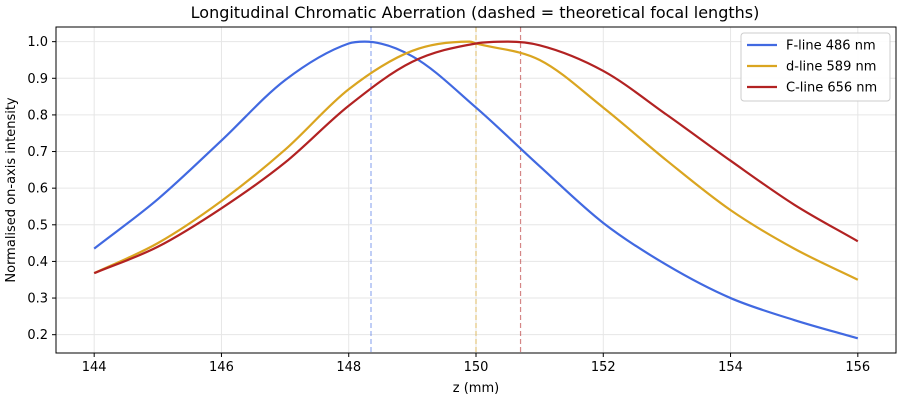 This screenshot has width=900, height=400. I want to click on legend-box, so click(815, 67).